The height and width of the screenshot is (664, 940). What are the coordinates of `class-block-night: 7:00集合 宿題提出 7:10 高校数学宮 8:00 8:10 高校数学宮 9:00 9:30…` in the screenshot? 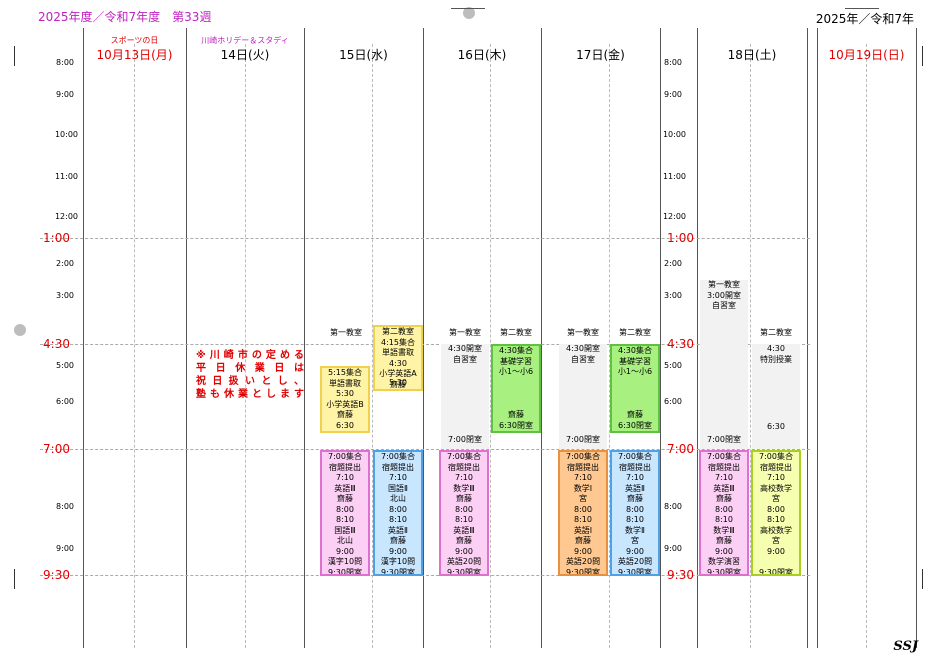 It's located at (776, 513).